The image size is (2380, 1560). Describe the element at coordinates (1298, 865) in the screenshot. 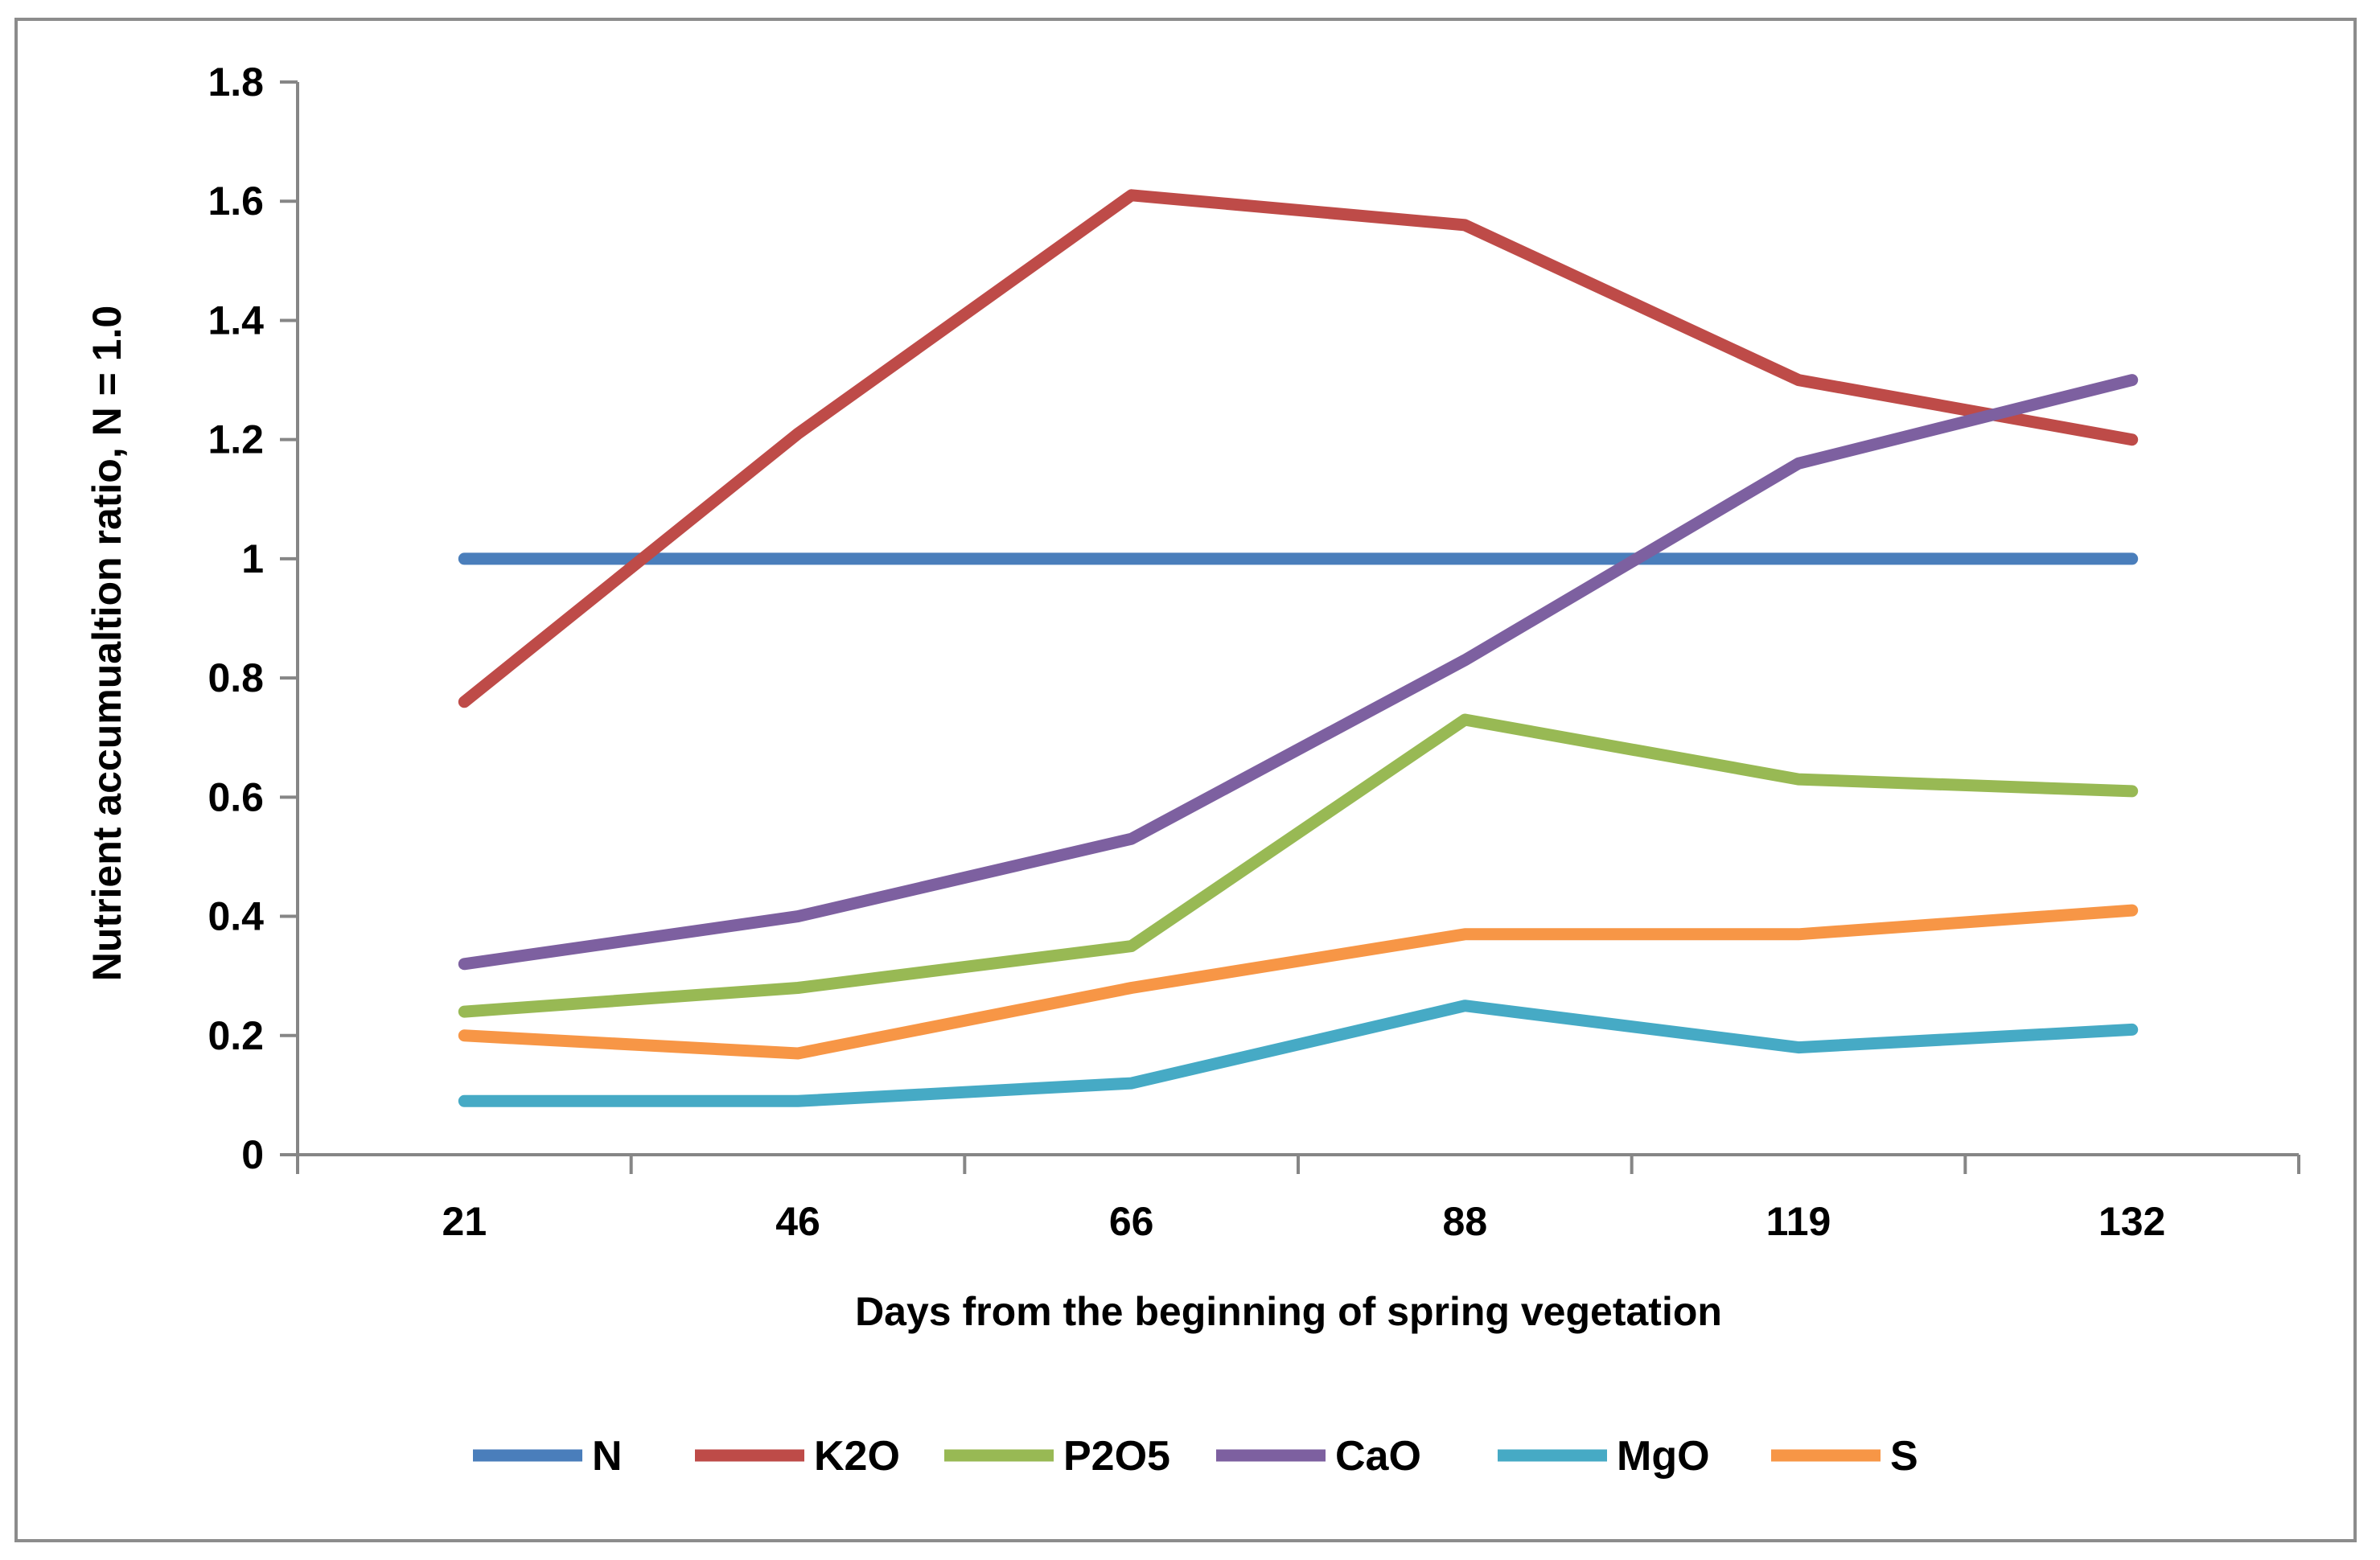

I see `series-line-p2o5` at that location.